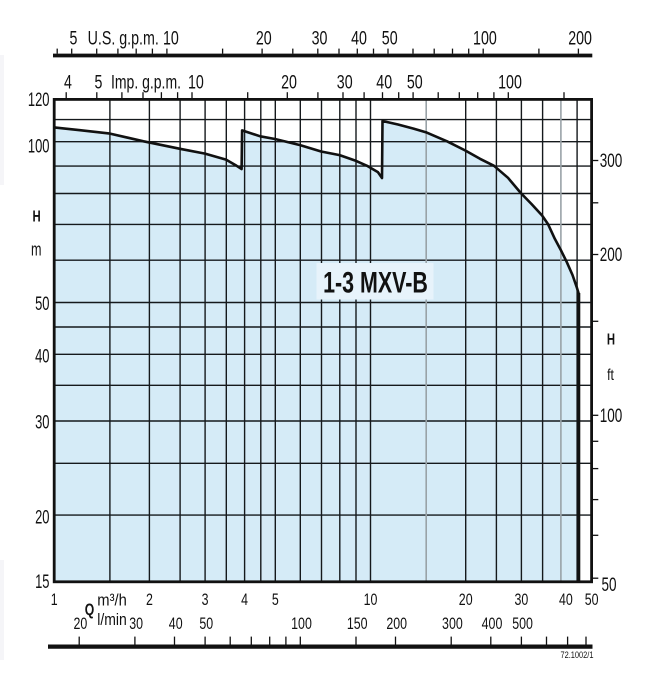 The height and width of the screenshot is (681, 657). What do you see at coordinates (123, 39) in the screenshot?
I see `svg-text: U.S. g.p.m.` at bounding box center [123, 39].